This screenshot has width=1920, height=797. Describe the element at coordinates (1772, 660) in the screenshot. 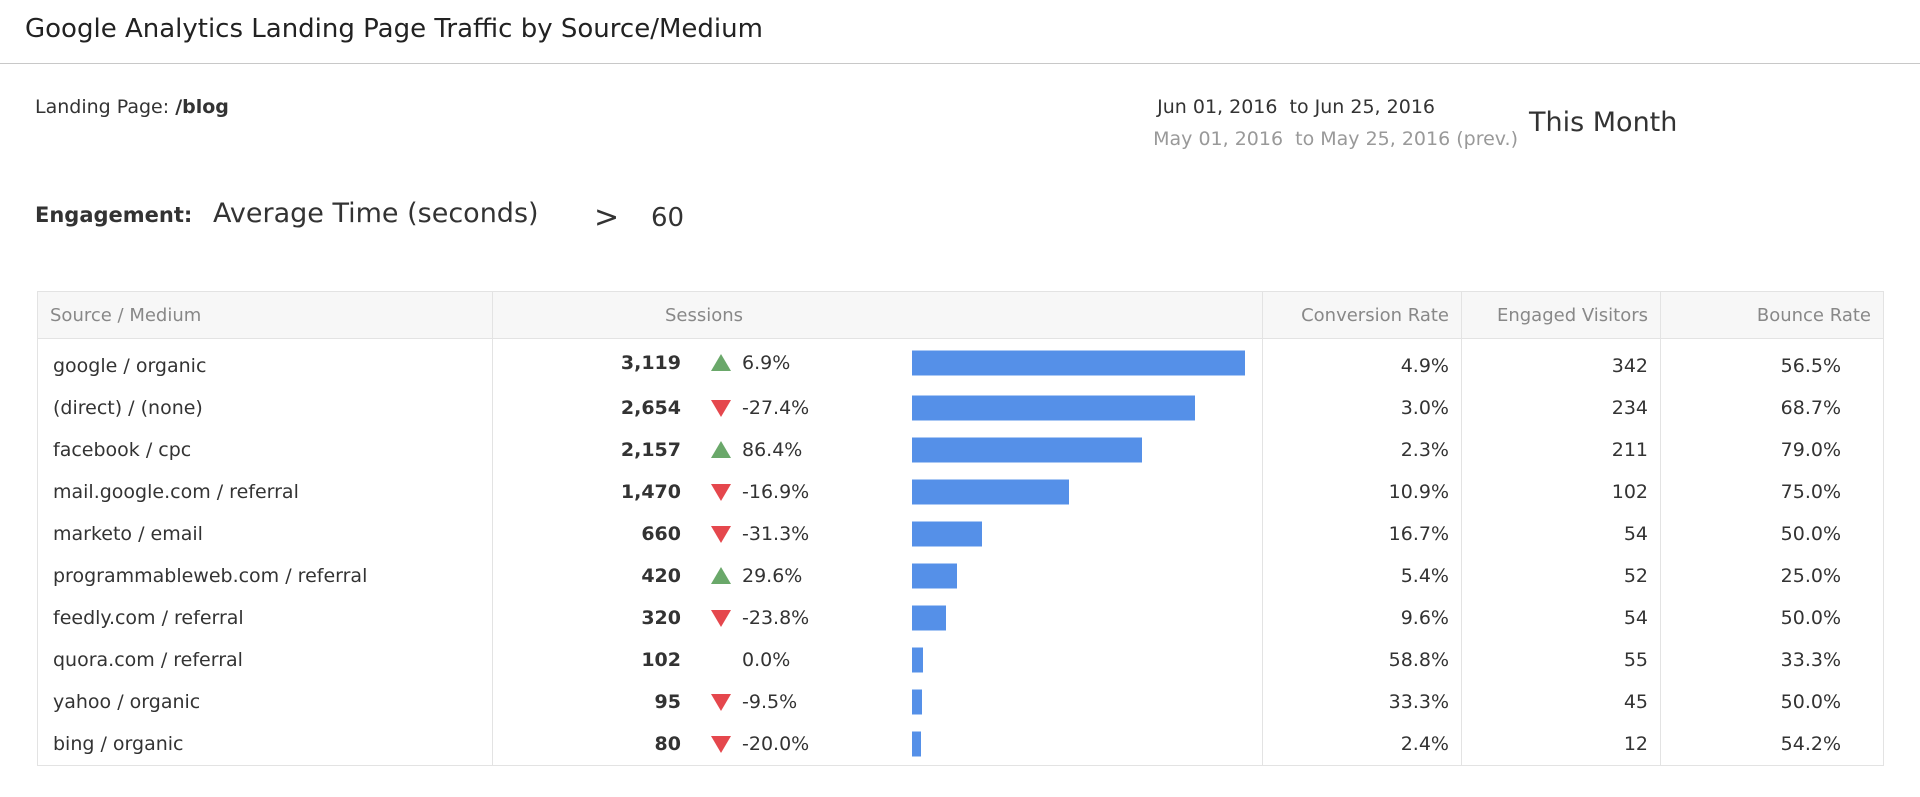

I see `bounce-rate-cell: 33.3%` at that location.